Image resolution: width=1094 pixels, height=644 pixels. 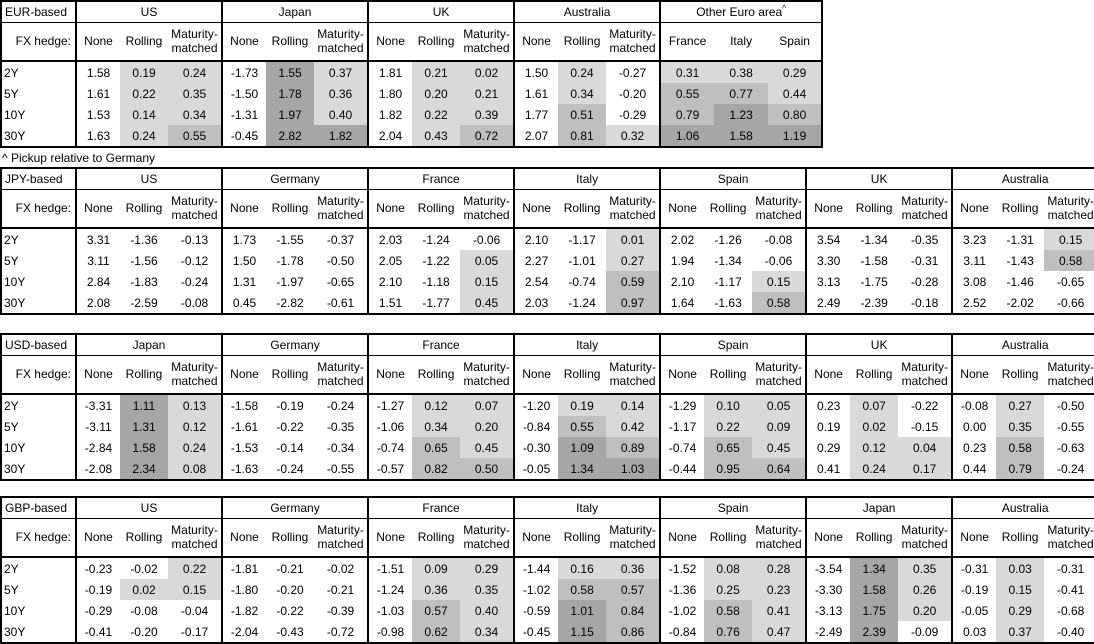 What do you see at coordinates (1070, 426) in the screenshot?
I see `value-cell: -0.55` at bounding box center [1070, 426].